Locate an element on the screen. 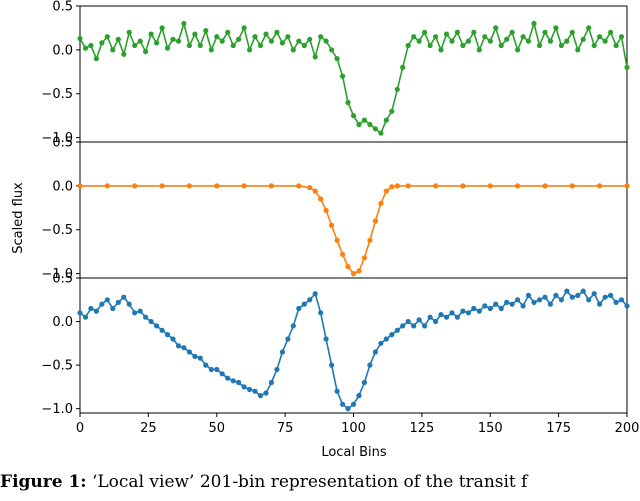 This screenshot has width=640, height=501. x-tick-label: 100 is located at coordinates (353, 428).